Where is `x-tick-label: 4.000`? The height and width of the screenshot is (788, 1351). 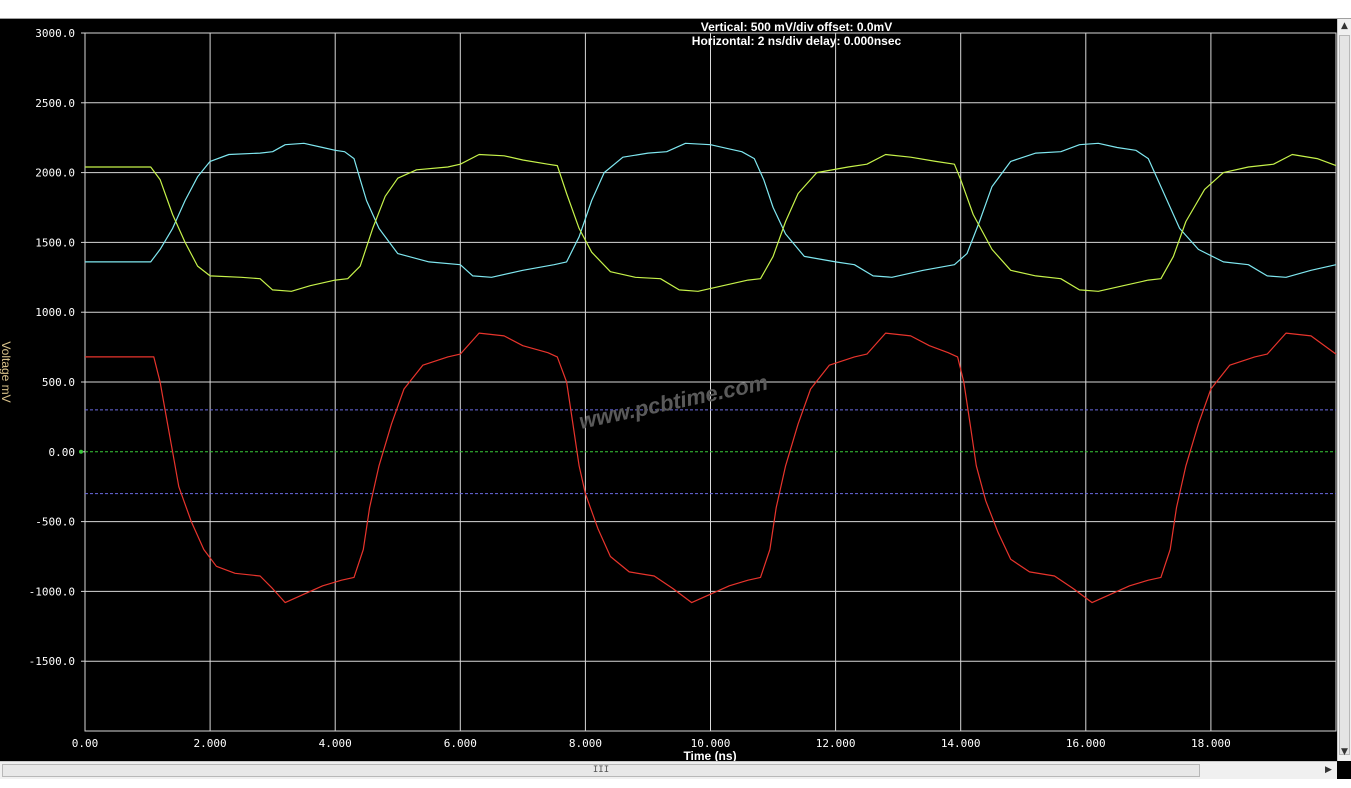 x-tick-label: 4.000 is located at coordinates (335, 743).